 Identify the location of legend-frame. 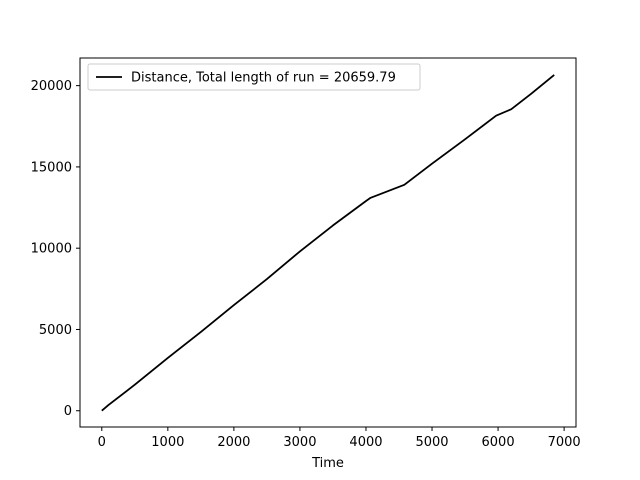
(254, 77).